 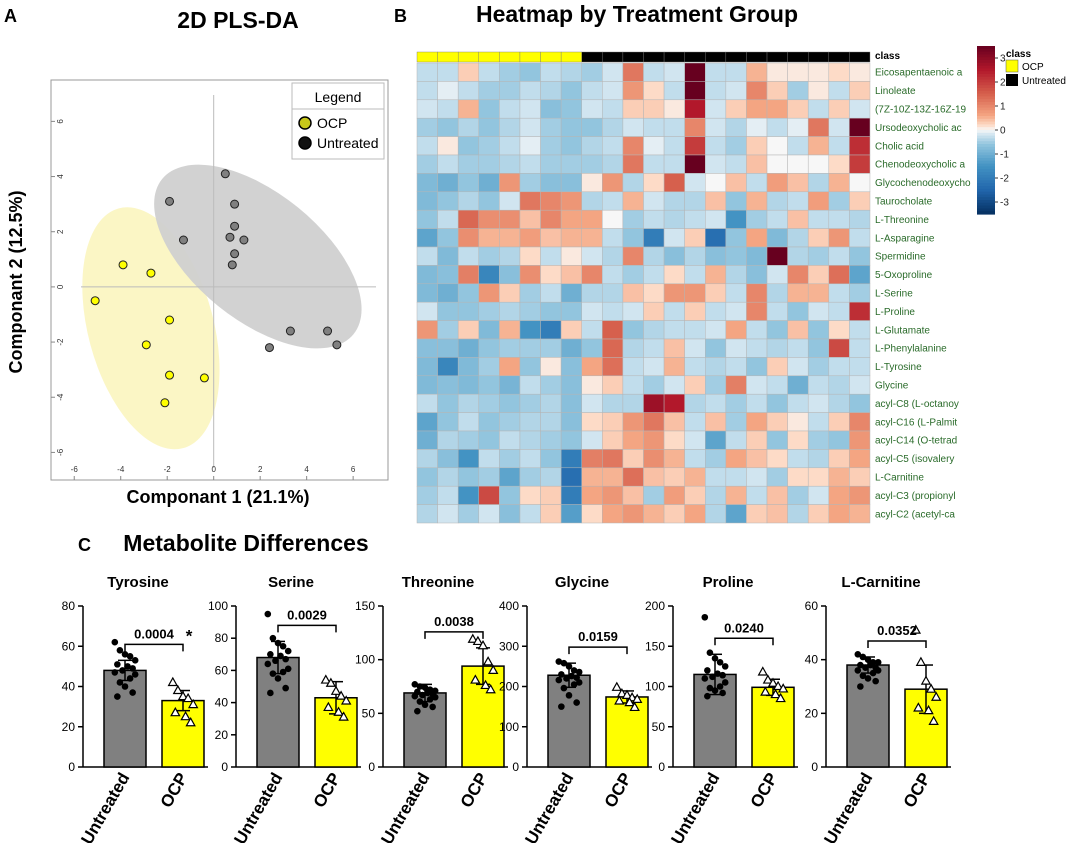 What do you see at coordinates (773, 727) in the screenshot?
I see `bar-ocp` at bounding box center [773, 727].